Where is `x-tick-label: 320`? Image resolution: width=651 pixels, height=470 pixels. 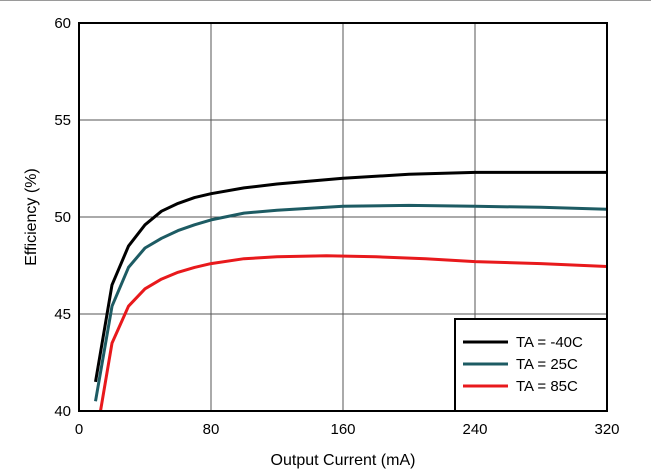 x-tick-label: 320 is located at coordinates (606, 429).